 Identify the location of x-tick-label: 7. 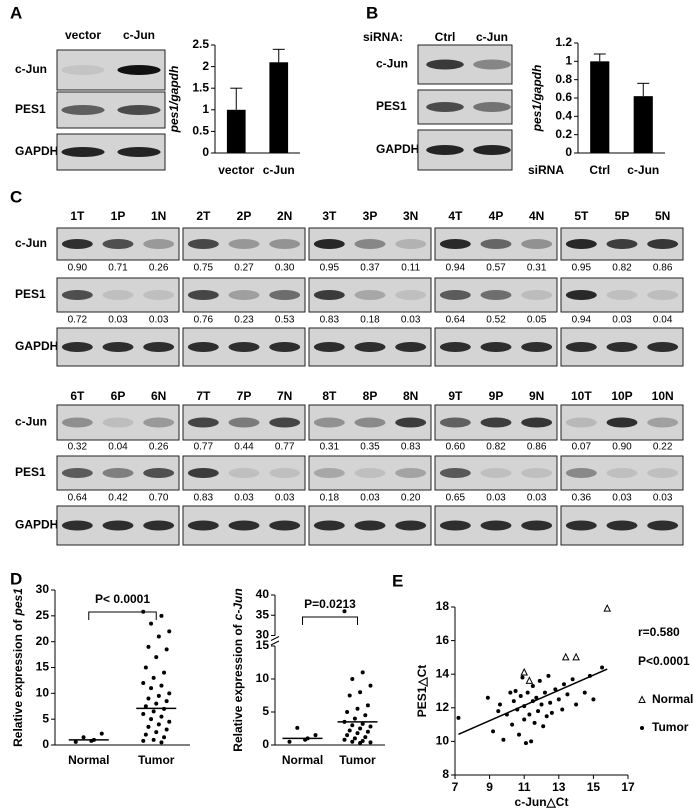
(455, 787).